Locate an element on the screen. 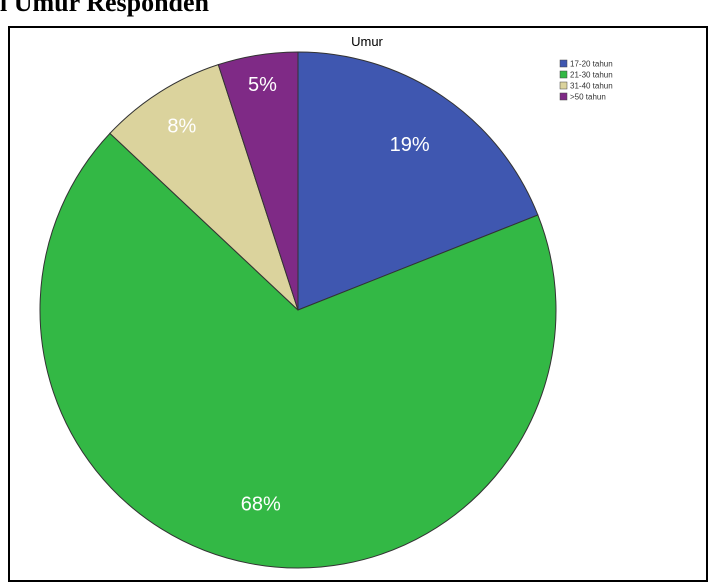 This screenshot has height=587, width=715. pie-label-31-40-tahun: 8% is located at coordinates (181, 126).